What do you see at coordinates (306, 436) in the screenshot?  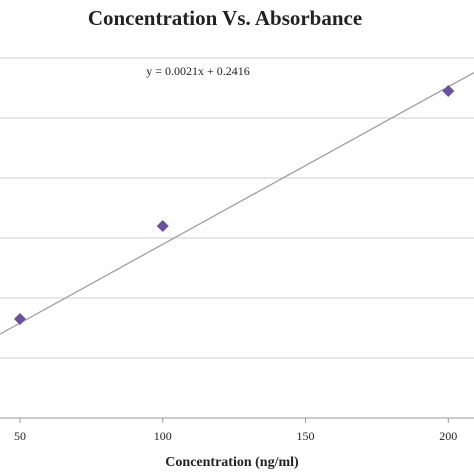 I see `x-tick-label: 150` at bounding box center [306, 436].